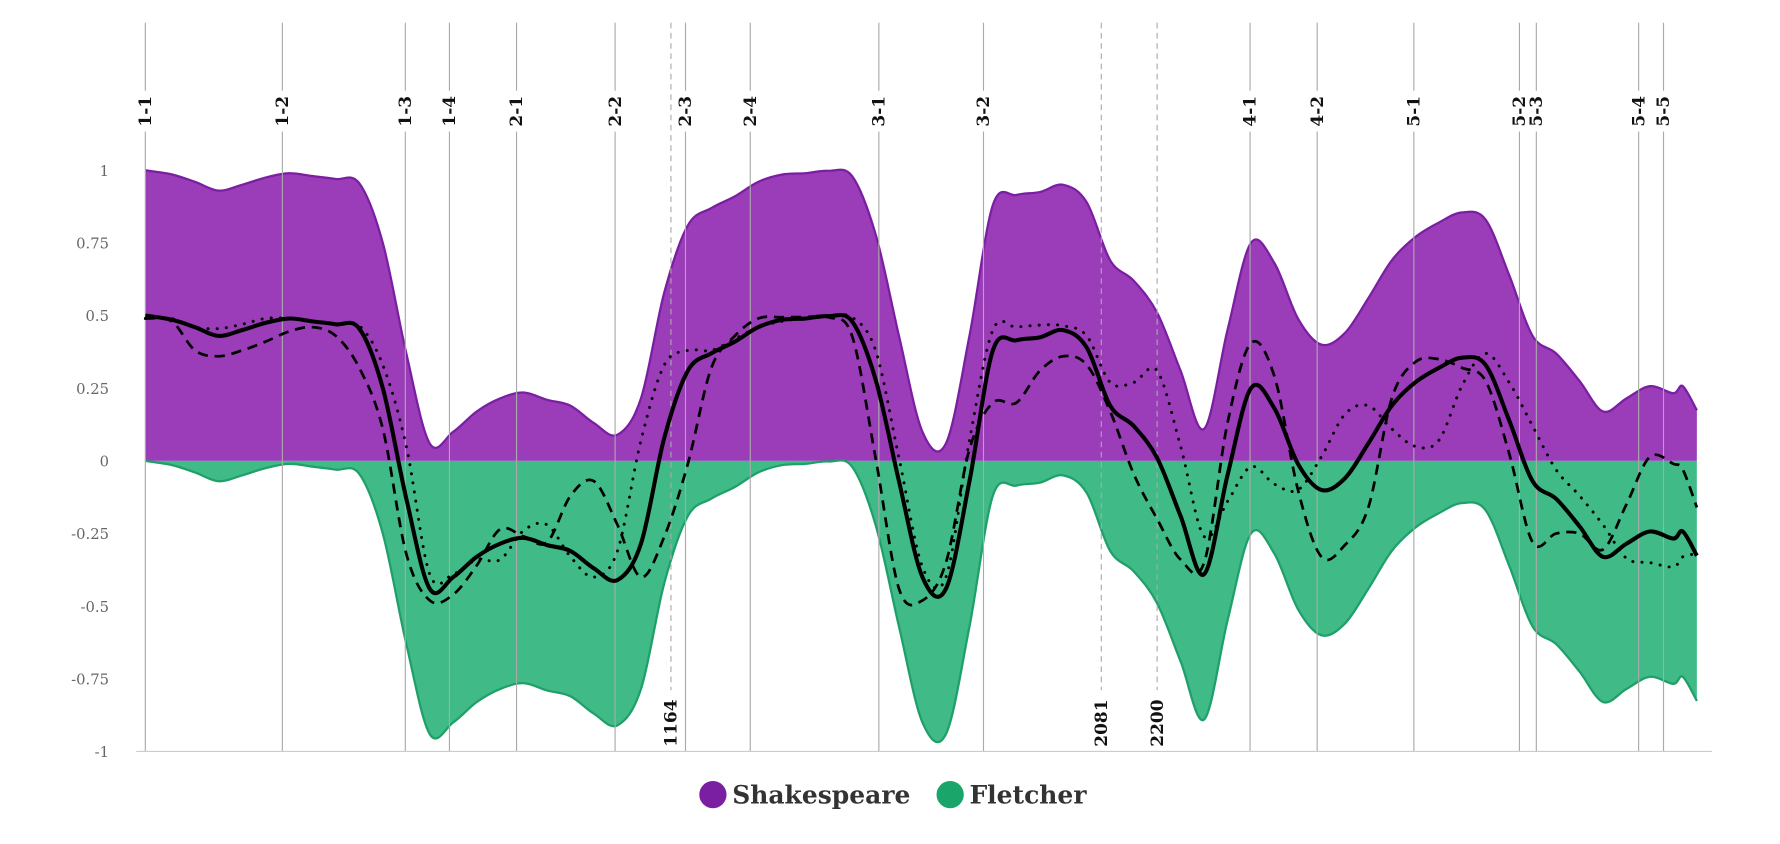  What do you see at coordinates (1158, 723) in the screenshot?
I see `marker-label: 2200` at bounding box center [1158, 723].